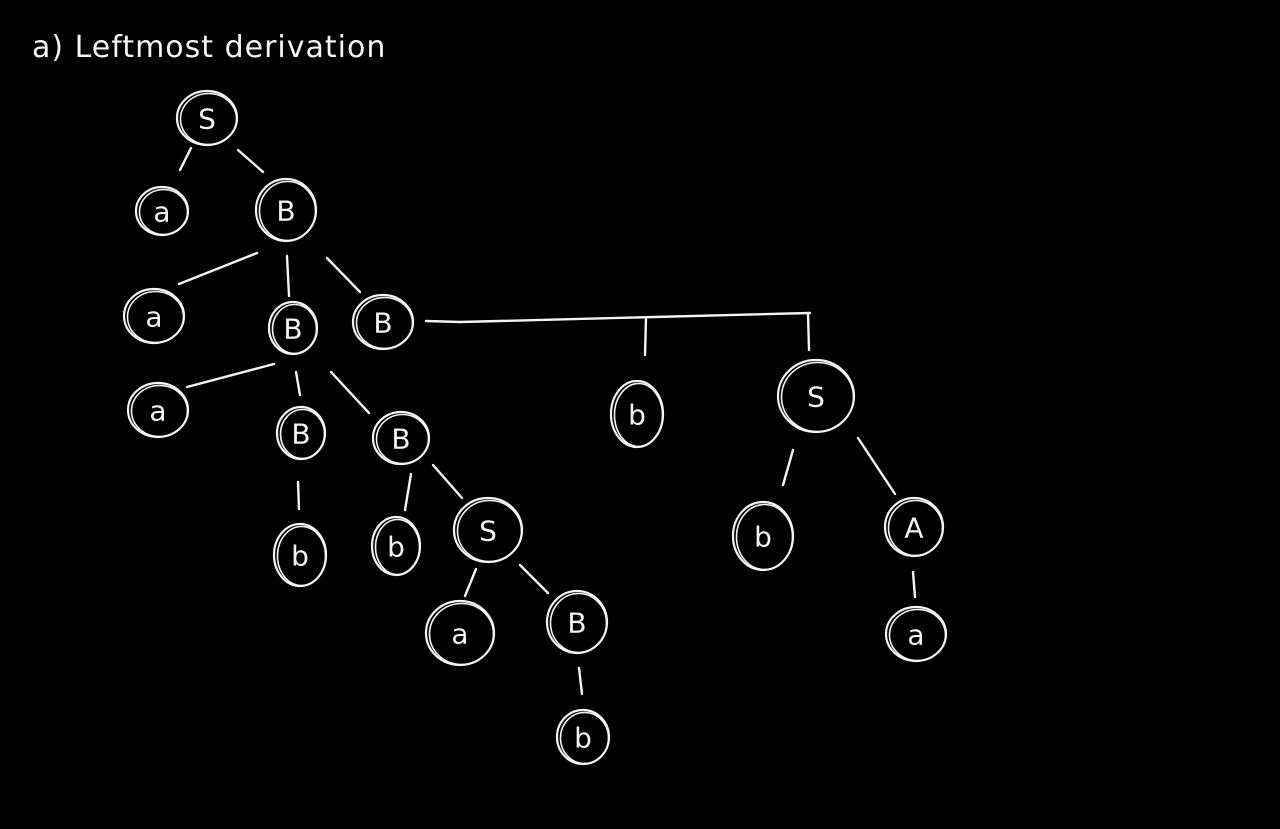 This screenshot has width=1280, height=829. What do you see at coordinates (250, 161) in the screenshot?
I see `tree-edge-n1-n3` at bounding box center [250, 161].